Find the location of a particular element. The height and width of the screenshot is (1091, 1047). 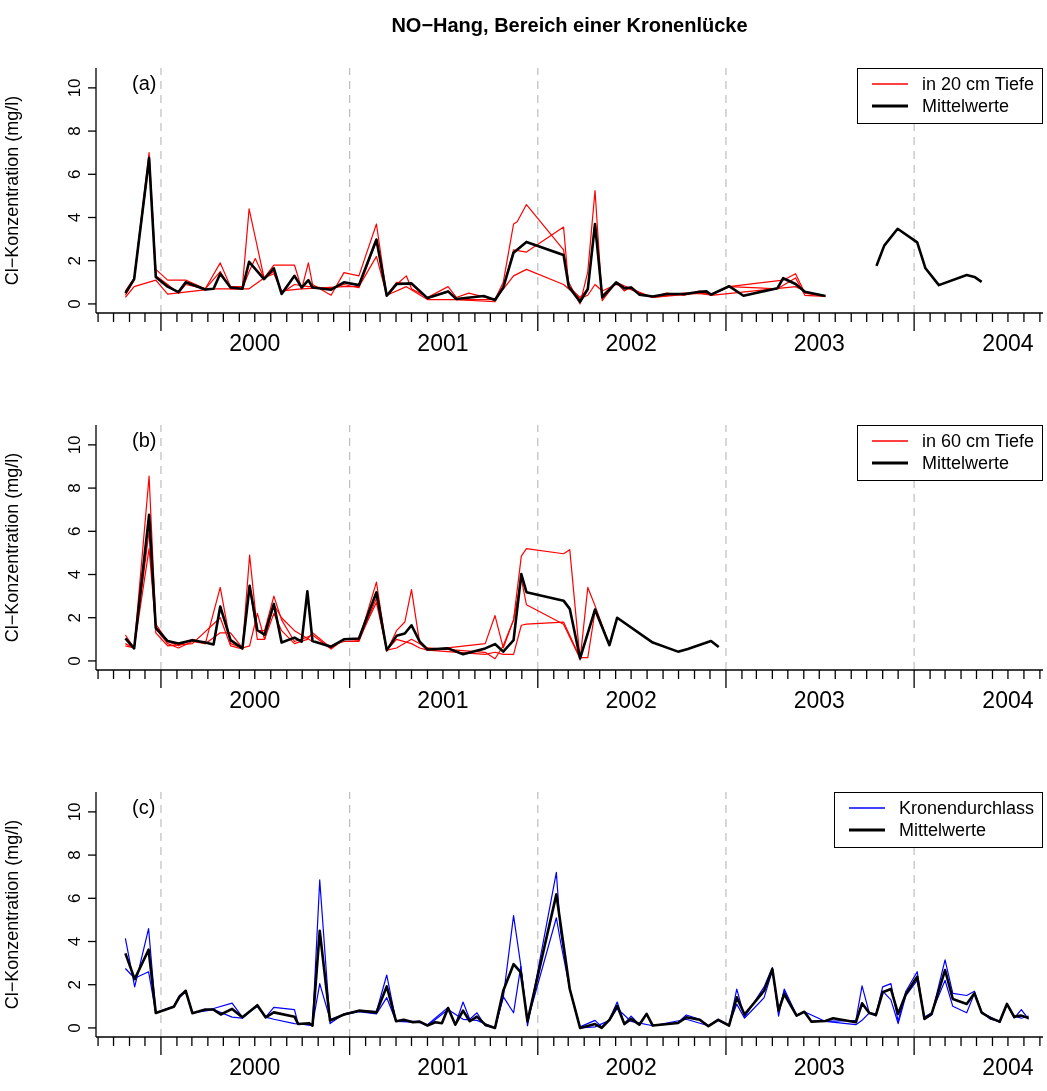

annotation: (b) is located at coordinates (144, 440).